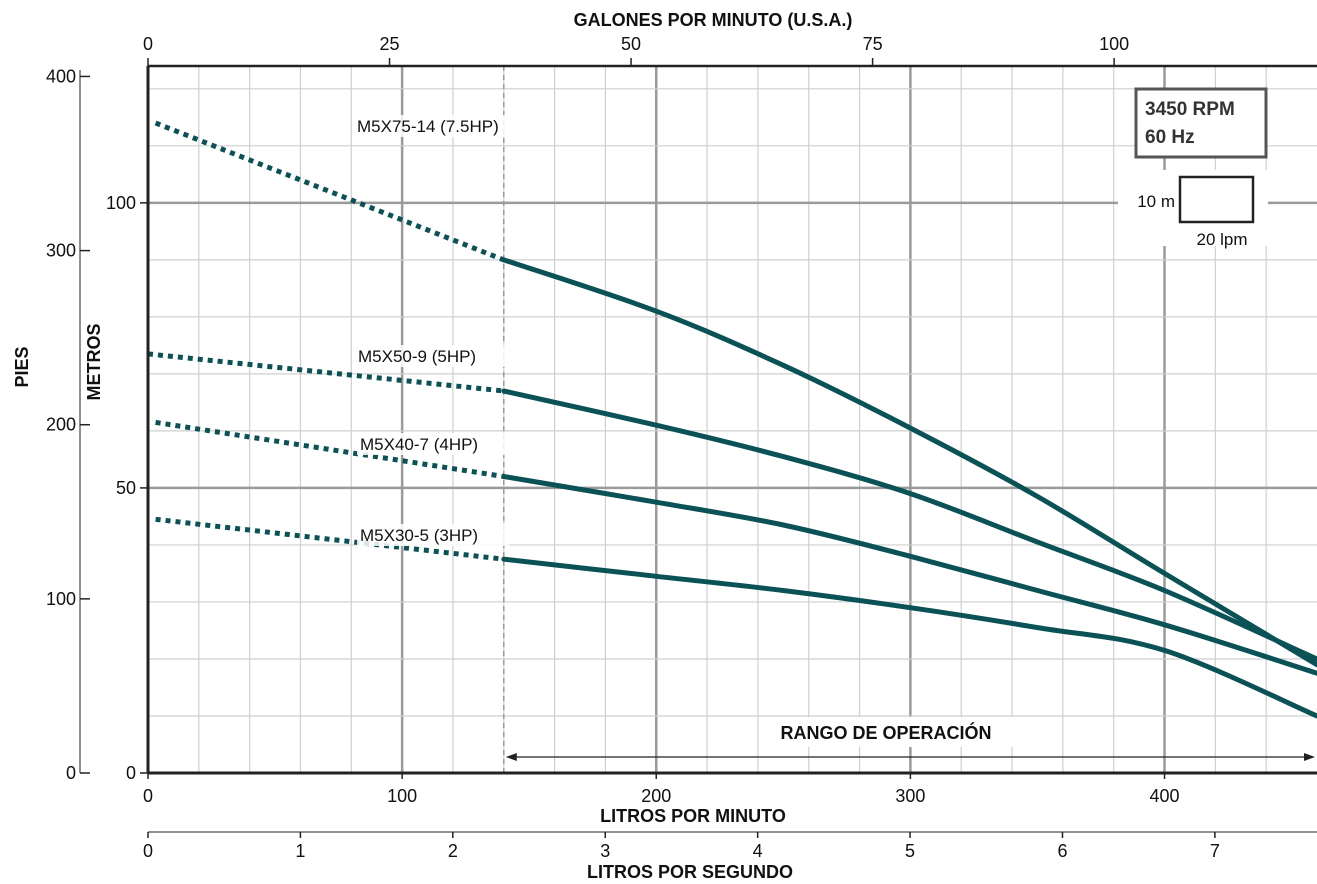 Image resolution: width=1317 pixels, height=884 pixels. What do you see at coordinates (61, 425) in the screenshot?
I see `tick-feet-label: 200` at bounding box center [61, 425].